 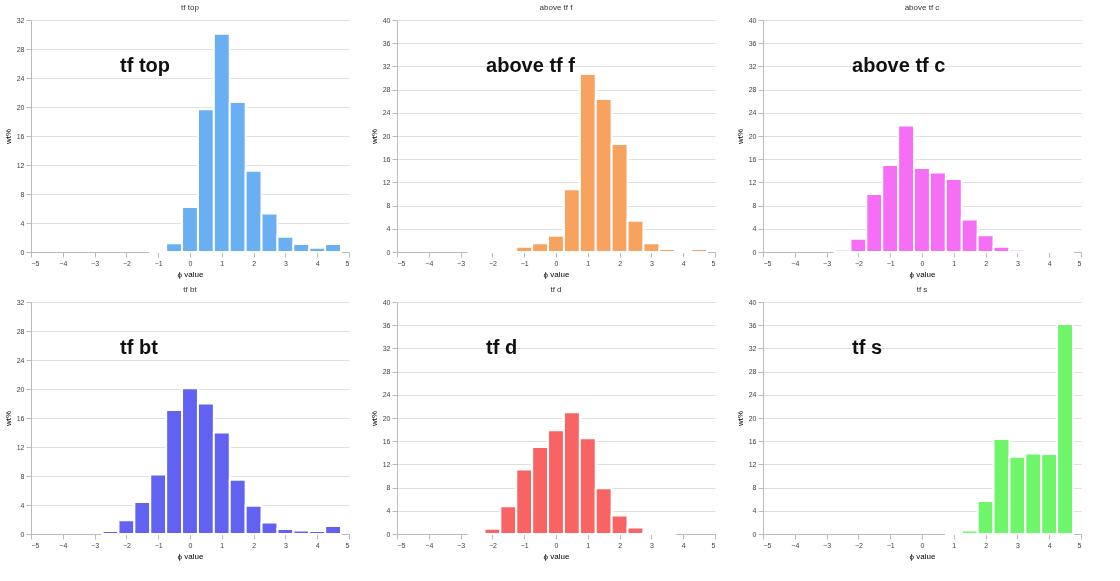 What do you see at coordinates (922, 7) in the screenshot?
I see `chart-title: above tf c` at bounding box center [922, 7].